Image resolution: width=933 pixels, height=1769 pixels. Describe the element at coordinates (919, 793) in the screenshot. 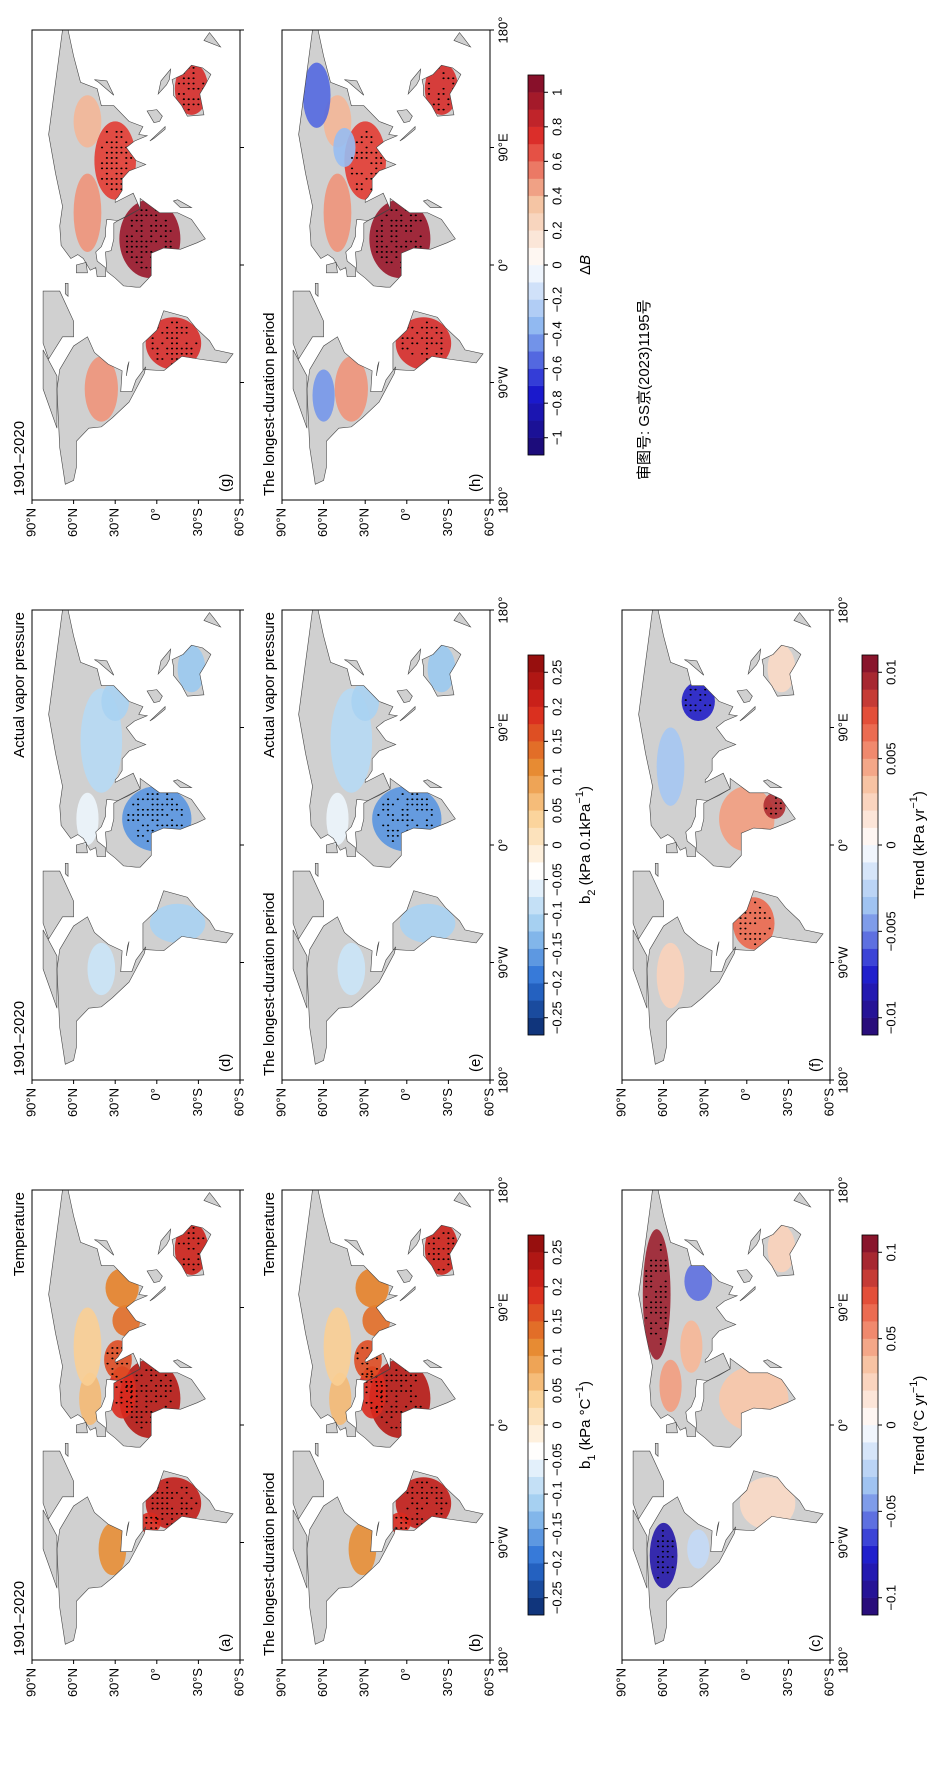

I see `colorbar-label-part: )` at that location.